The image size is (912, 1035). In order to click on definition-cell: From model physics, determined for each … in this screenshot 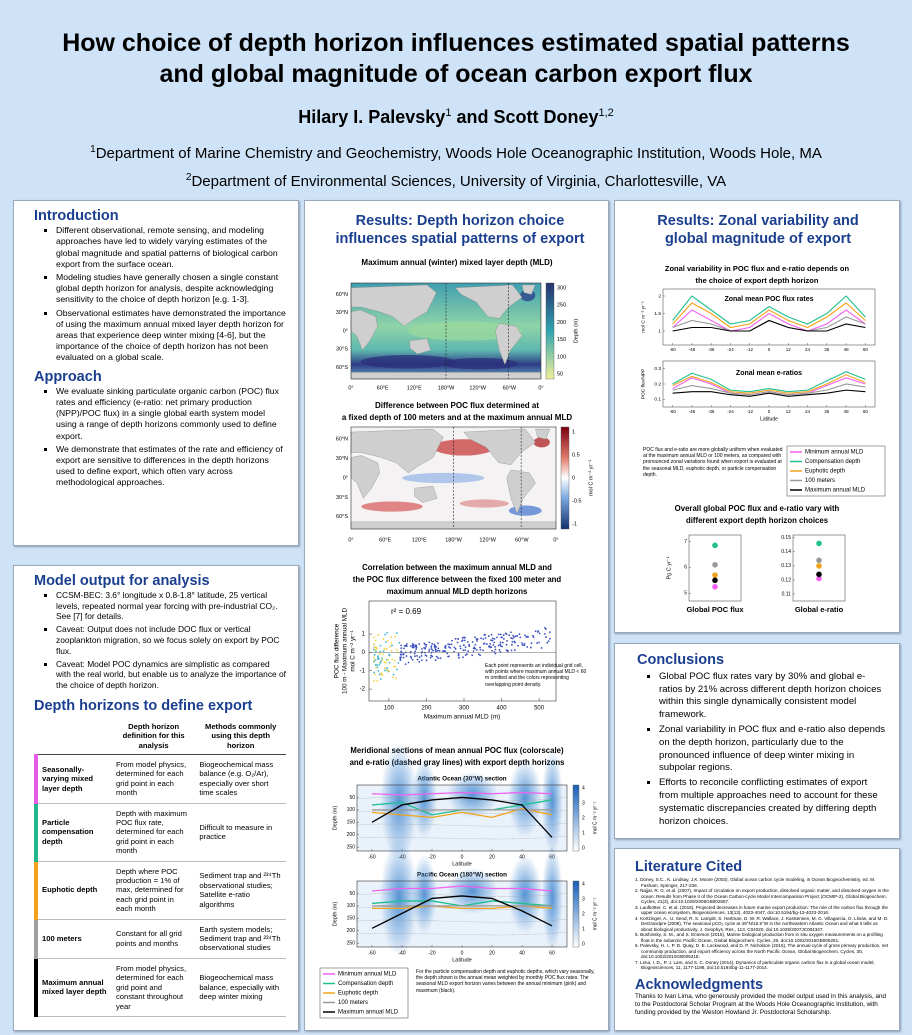, I will do `click(154, 779)`.